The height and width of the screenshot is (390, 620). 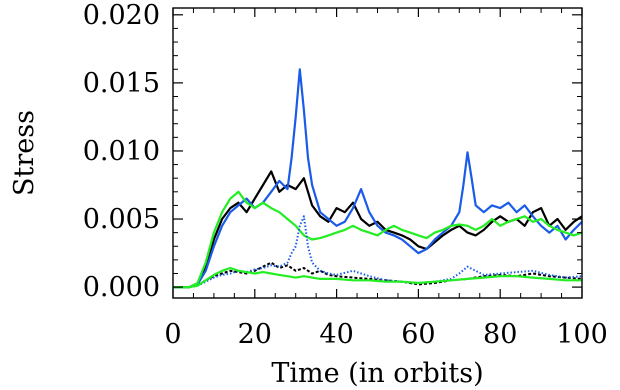 What do you see at coordinates (336, 334) in the screenshot?
I see `x-tick-label: 40` at bounding box center [336, 334].